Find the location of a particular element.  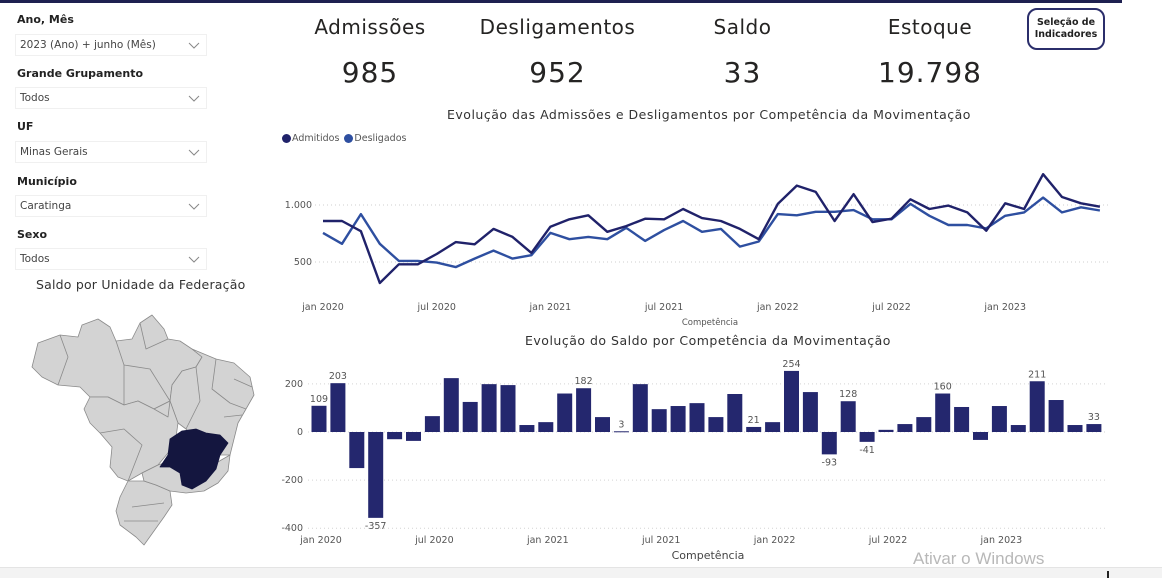

kpi-value-saldo: 33 is located at coordinates (742, 72).